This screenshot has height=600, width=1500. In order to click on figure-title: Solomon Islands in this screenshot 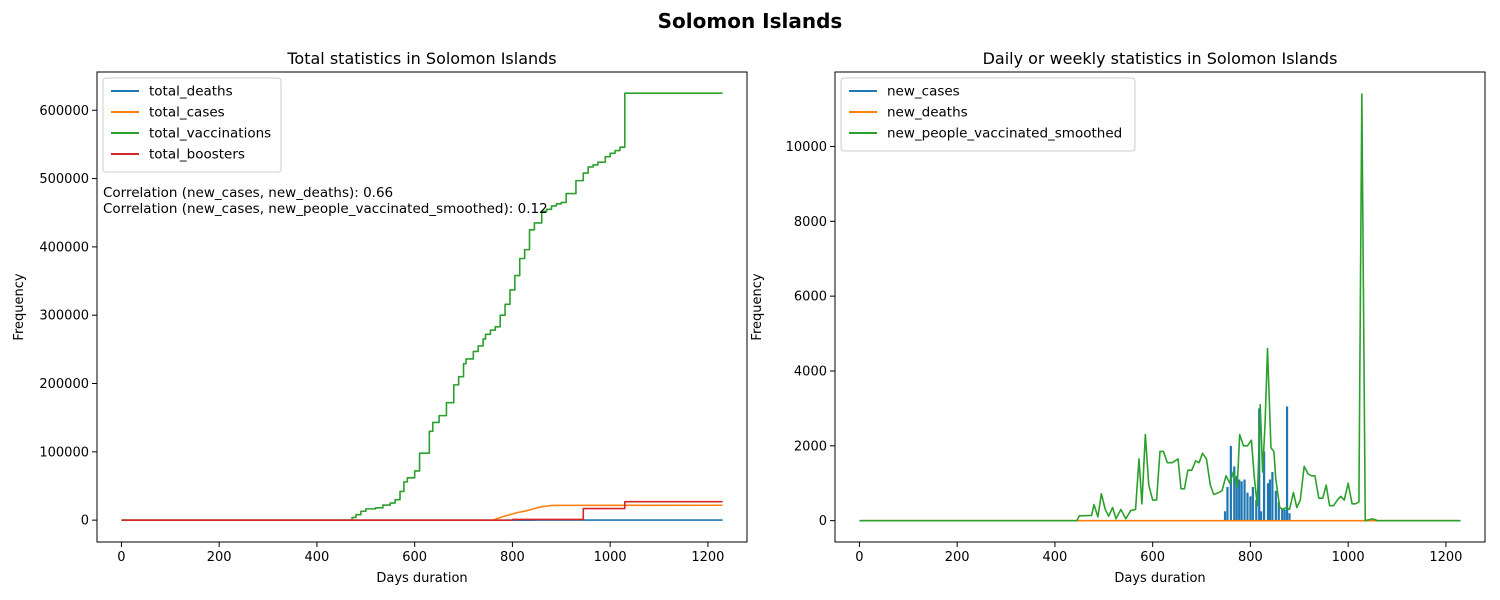, I will do `click(750, 21)`.